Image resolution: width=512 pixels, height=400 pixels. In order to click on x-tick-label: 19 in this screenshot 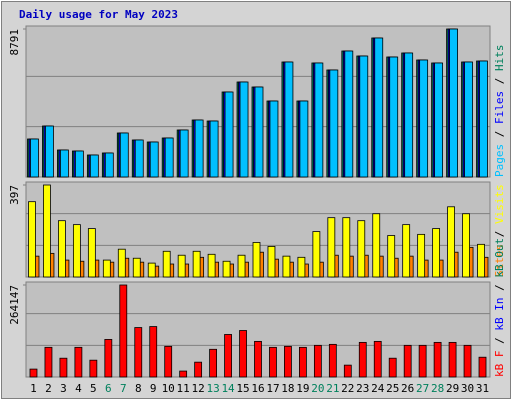, I will do `click(302, 388)`.